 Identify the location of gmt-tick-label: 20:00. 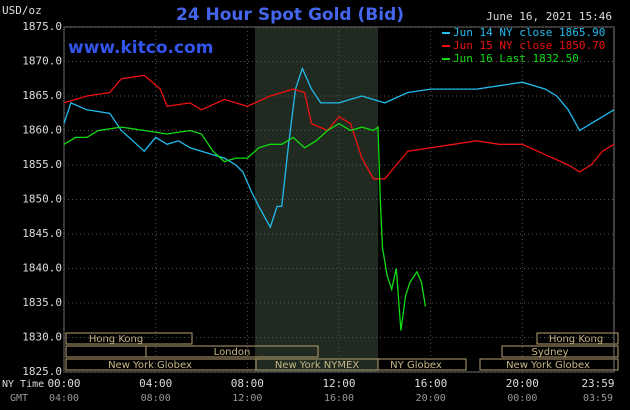
(431, 398).